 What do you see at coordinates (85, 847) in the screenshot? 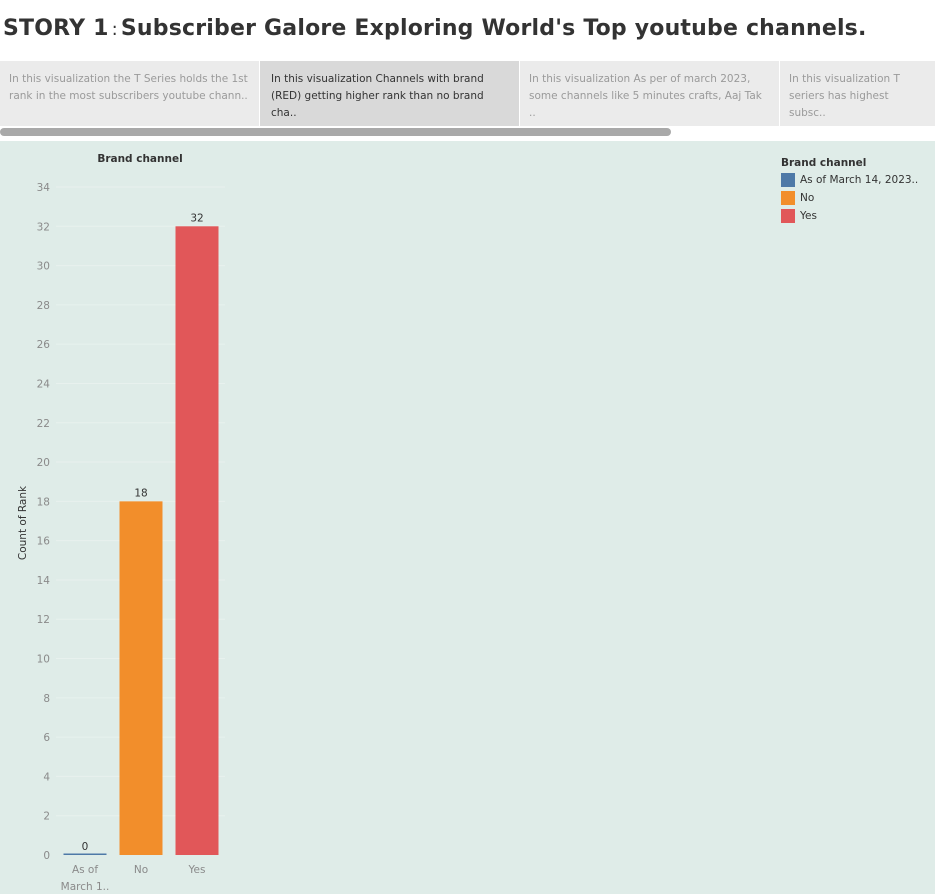
I see `bar-value-label: 0` at bounding box center [85, 847].